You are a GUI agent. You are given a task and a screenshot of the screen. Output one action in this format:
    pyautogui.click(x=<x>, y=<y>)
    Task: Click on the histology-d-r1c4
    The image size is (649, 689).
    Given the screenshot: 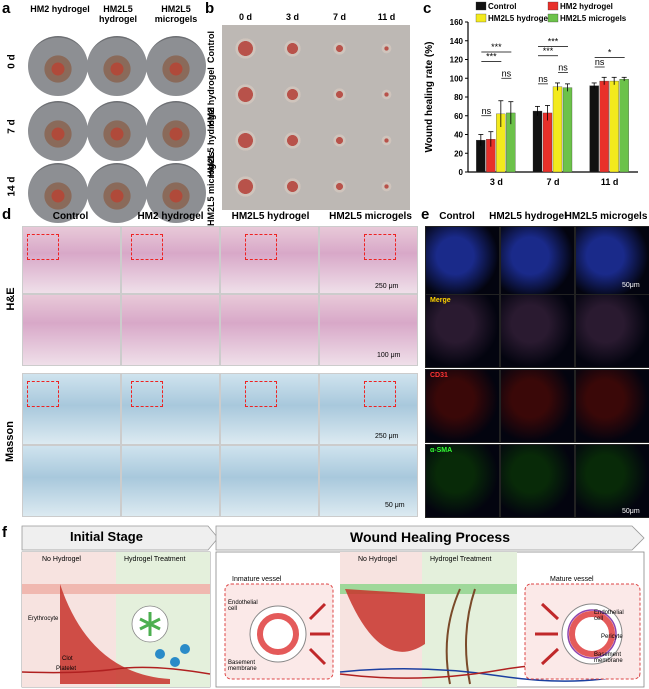 What is the action you would take?
    pyautogui.click(x=368, y=260)
    